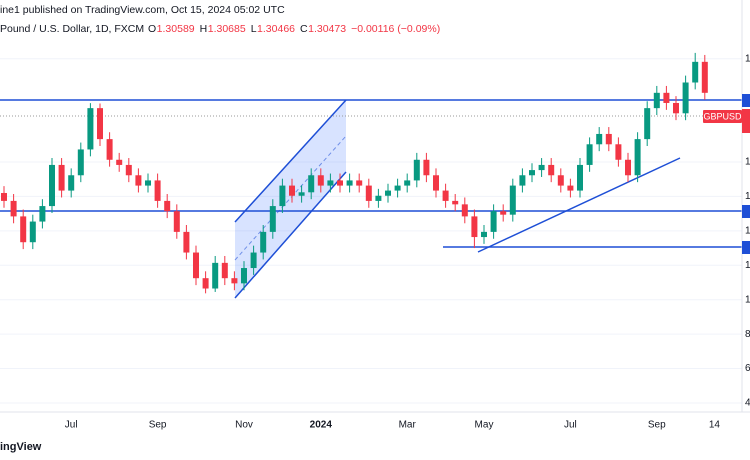 Image resolution: width=750 pixels, height=460 pixels. I want to click on x-tick-label: Nov, so click(244, 425).